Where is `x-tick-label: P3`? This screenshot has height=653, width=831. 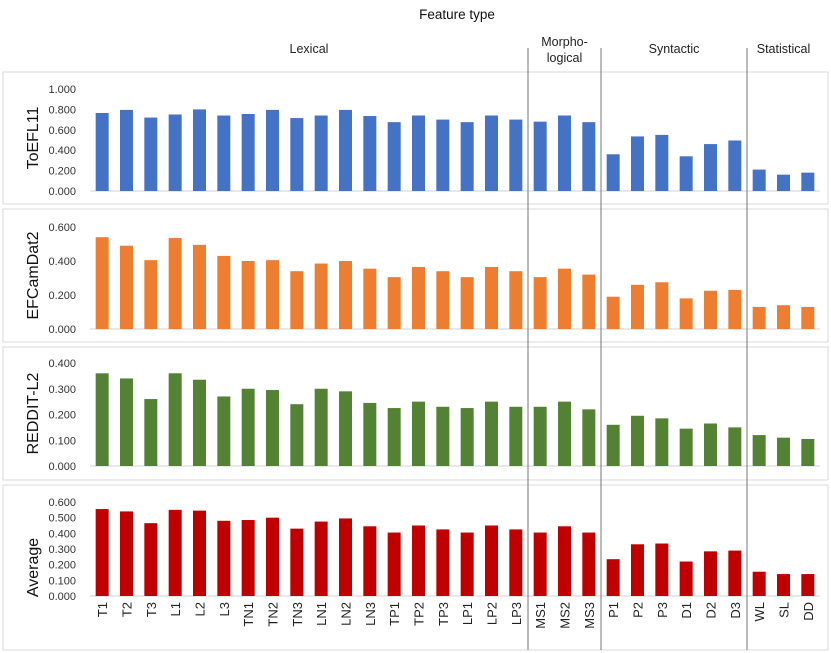 x-tick-label: P3 is located at coordinates (662, 610).